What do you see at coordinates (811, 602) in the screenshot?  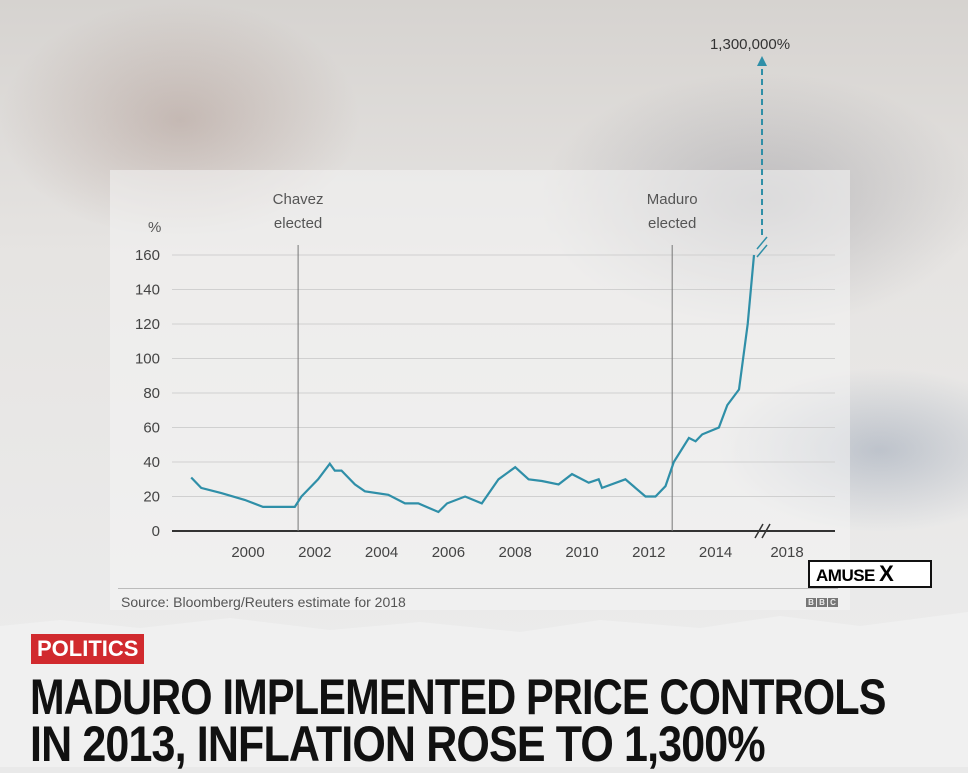 I see `bbc-logo-b1: B` at bounding box center [811, 602].